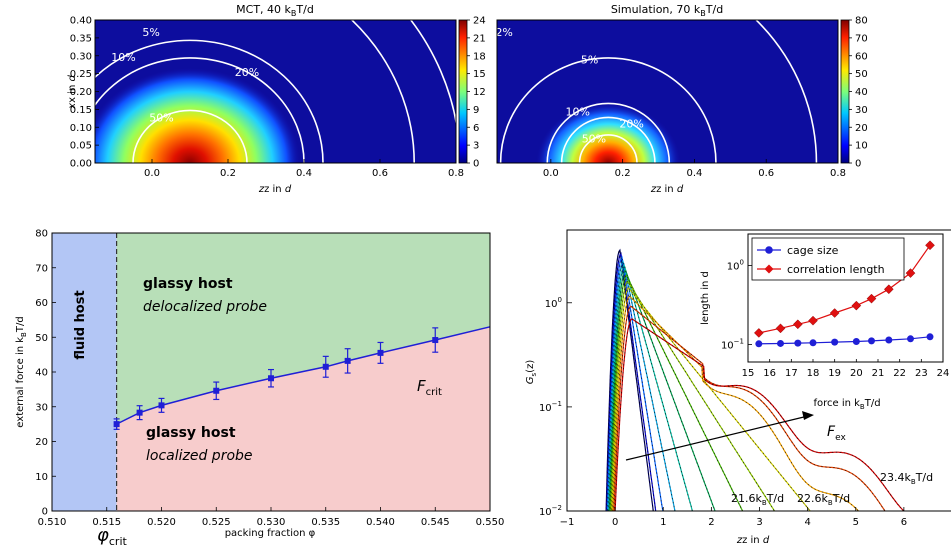 Image resolution: width=951 pixels, height=547 pixels. I want to click on y-tick-label: 60, so click(41, 303).